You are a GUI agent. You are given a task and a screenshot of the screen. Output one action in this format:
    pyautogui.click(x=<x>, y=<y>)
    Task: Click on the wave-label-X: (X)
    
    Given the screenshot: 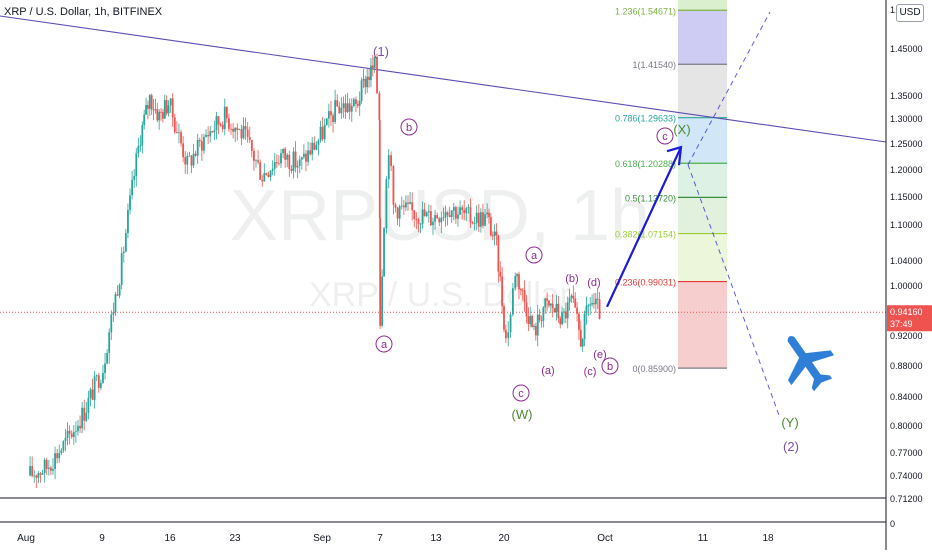 What is the action you would take?
    pyautogui.click(x=681, y=129)
    